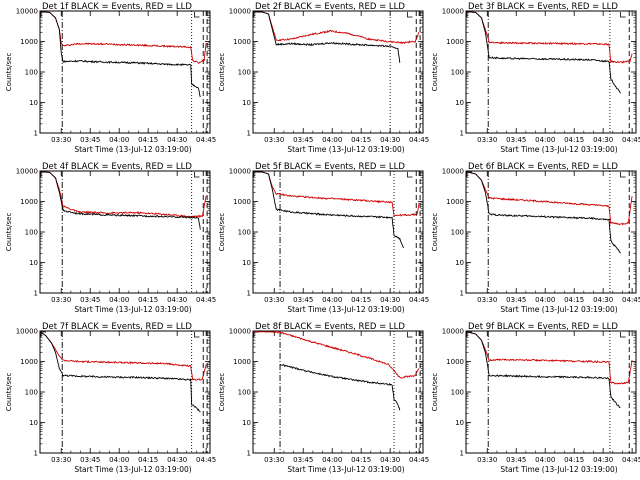 This screenshot has height=480, width=640. Describe the element at coordinates (543, 327) in the screenshot. I see `panel-title: Det 9f BLACK = Events, RED = LLD` at that location.